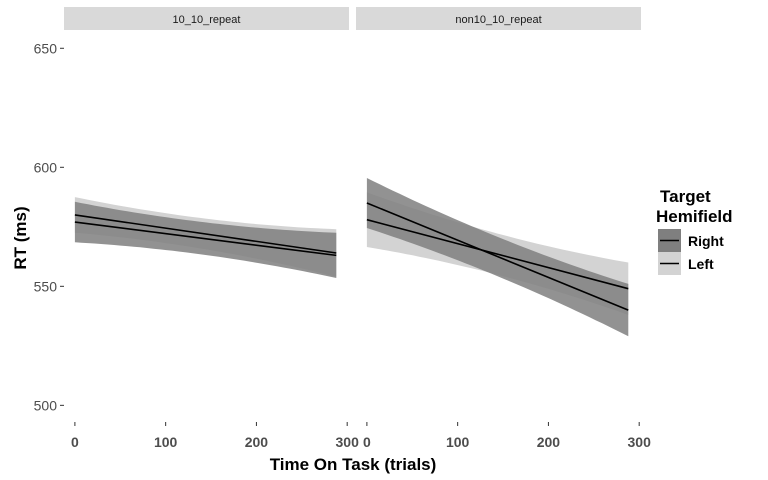 This screenshot has height=480, width=768. What do you see at coordinates (353, 464) in the screenshot?
I see `x-axis-title: Time On Task (trials)` at bounding box center [353, 464].